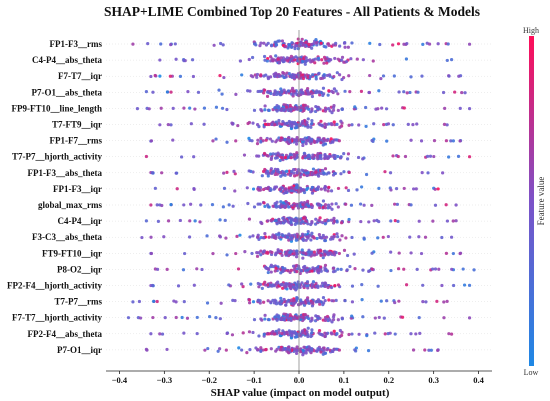  I want to click on feature-label: FP9-FT10__line_length, so click(57, 108).